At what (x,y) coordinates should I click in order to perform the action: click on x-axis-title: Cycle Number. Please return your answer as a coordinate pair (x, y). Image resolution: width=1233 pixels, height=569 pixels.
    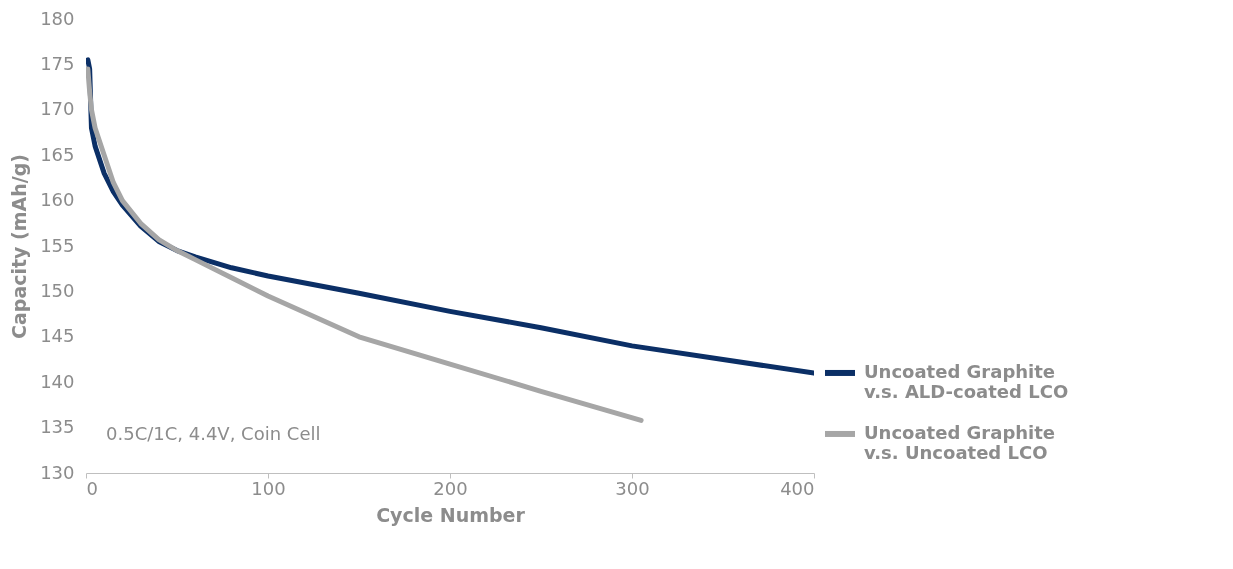
    Looking at the image, I should click on (451, 514).